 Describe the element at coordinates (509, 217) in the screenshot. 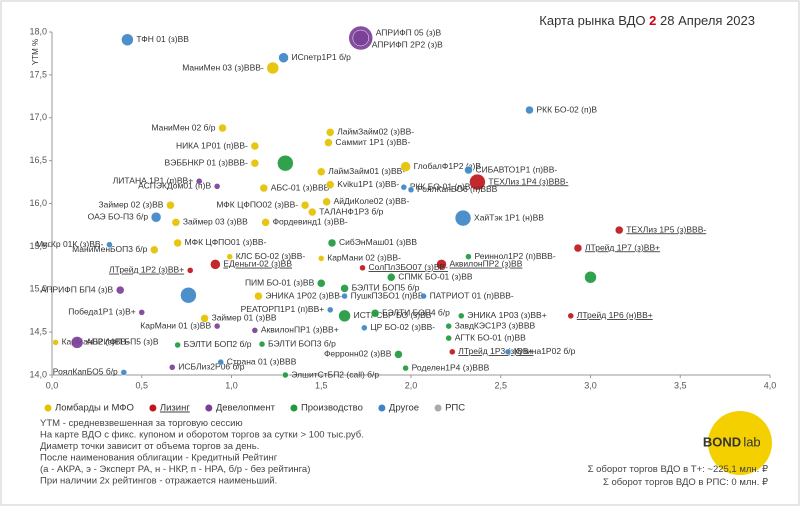

I see `point-label: ХайТэк 1Р1 (н)ВВ` at that location.